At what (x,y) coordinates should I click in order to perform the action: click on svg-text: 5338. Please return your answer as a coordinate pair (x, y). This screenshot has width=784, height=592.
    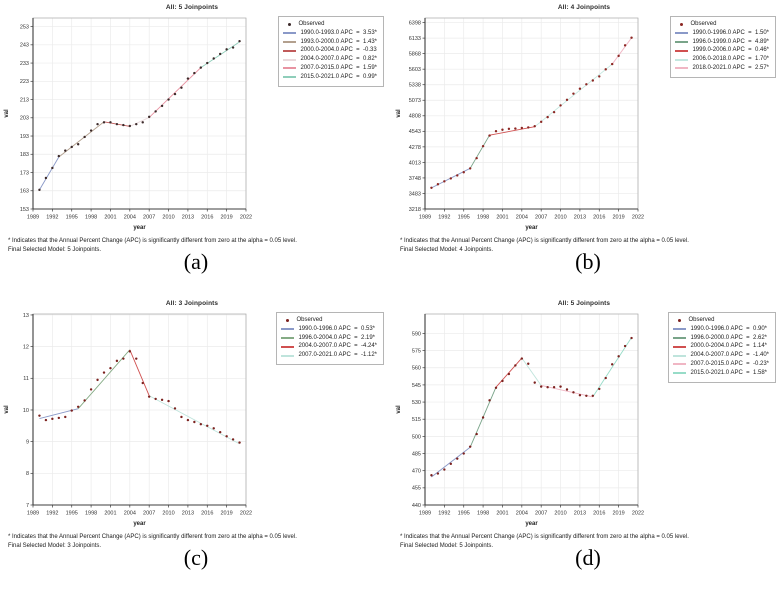
    Looking at the image, I should click on (415, 86).